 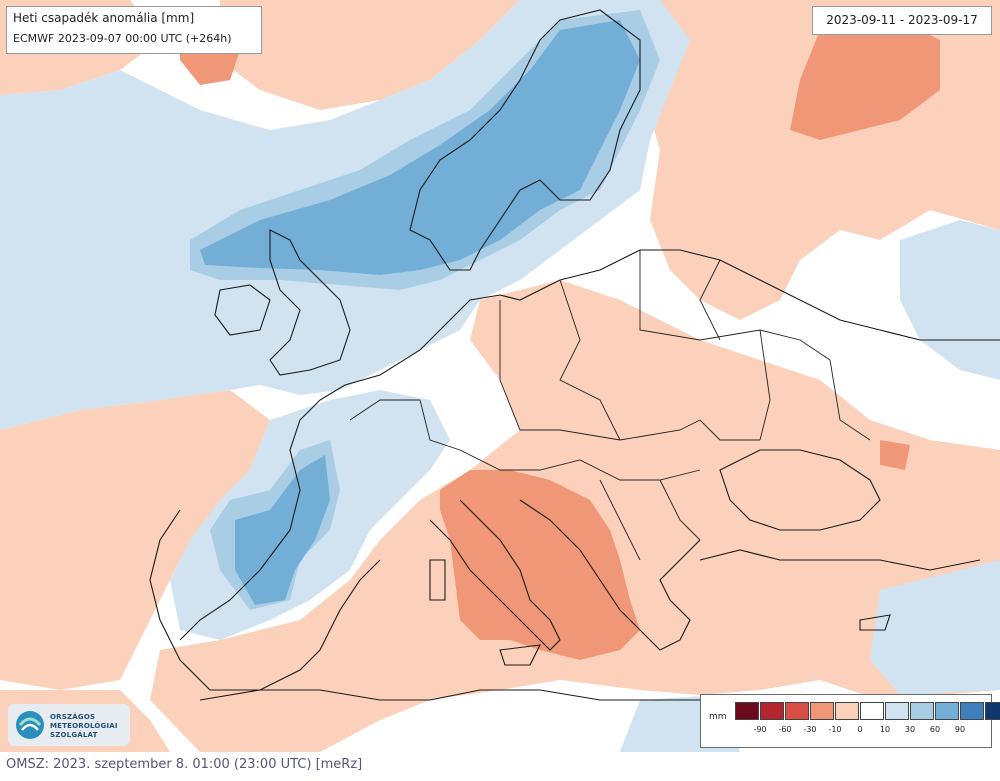 What do you see at coordinates (840, 560) in the screenshot?
I see `coast-turkey` at bounding box center [840, 560].